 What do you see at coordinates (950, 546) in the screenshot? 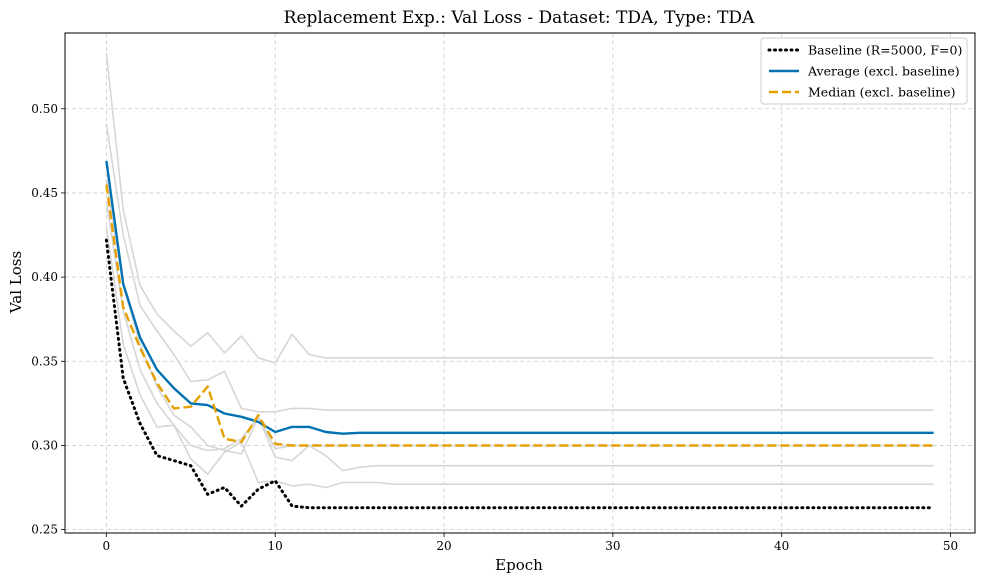
I see `x-tick-label: 50` at bounding box center [950, 546].